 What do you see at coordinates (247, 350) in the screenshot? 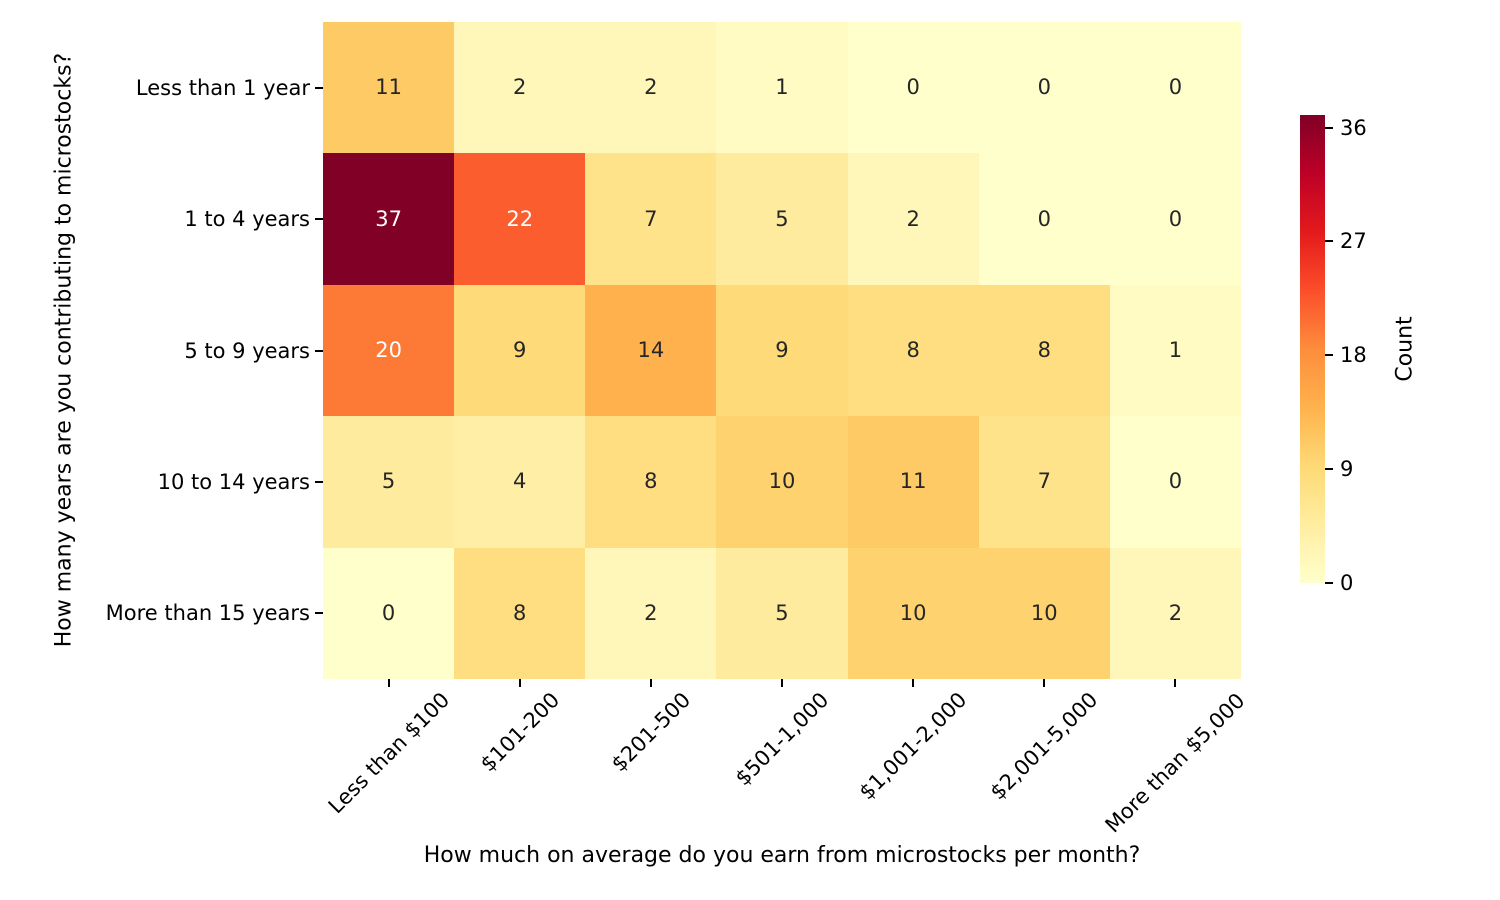
I see `y-tick-label: 5 to 9 years` at bounding box center [247, 350].